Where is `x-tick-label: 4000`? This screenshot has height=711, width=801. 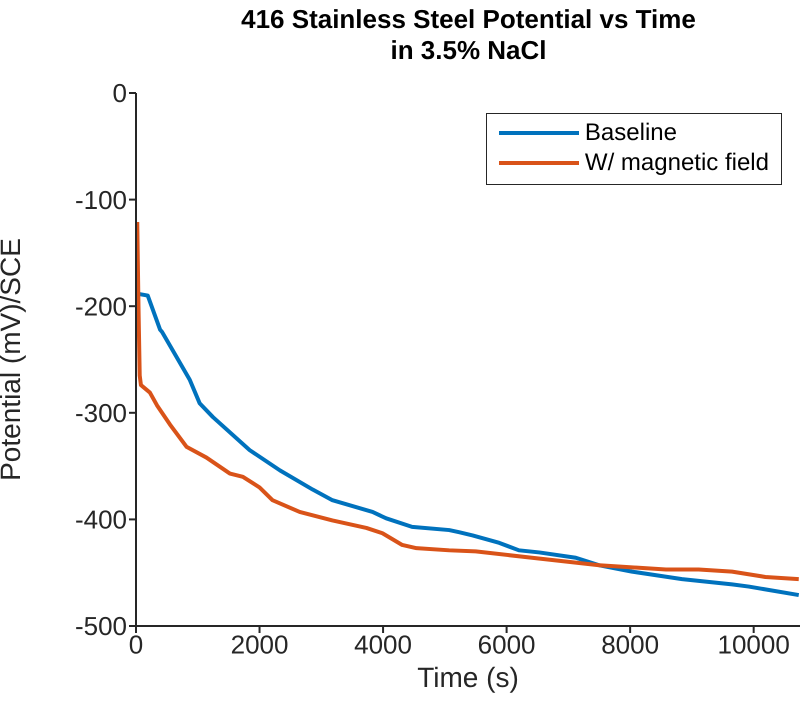
x-tick-label: 4000 is located at coordinates (383, 644).